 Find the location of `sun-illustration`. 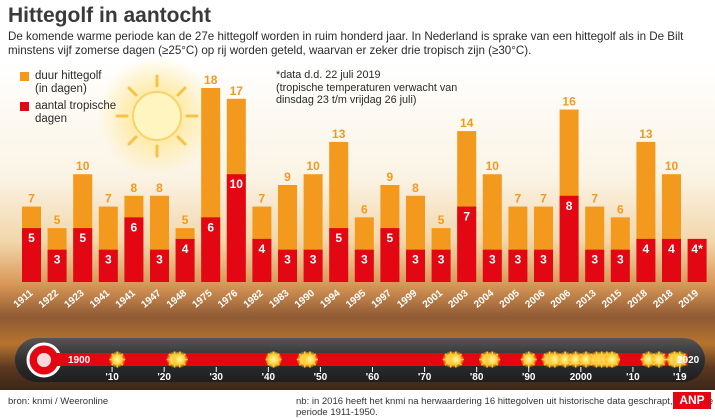

sun-illustration is located at coordinates (157, 116).